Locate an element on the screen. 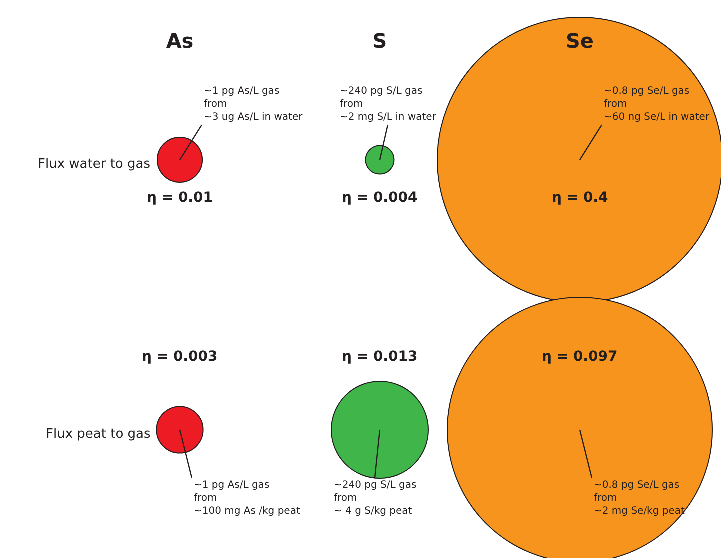  data-label: η = 0.01 is located at coordinates (180, 198).